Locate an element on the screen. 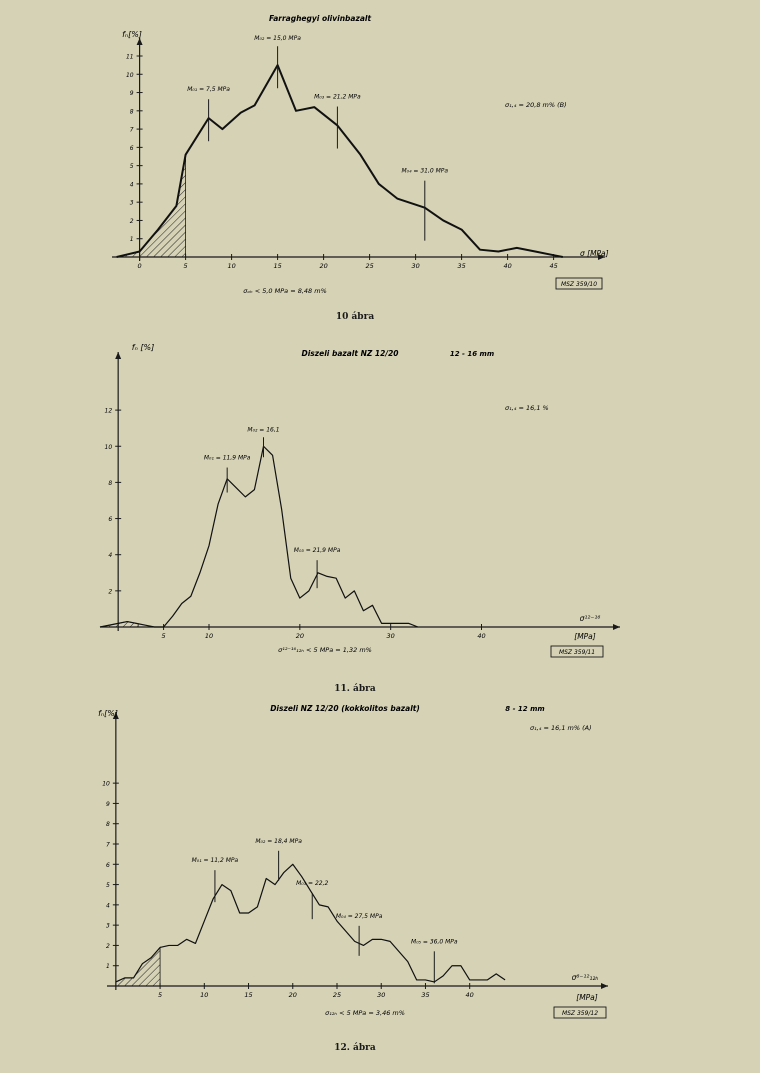  fig2-y-tick-label: 4 is located at coordinates (108, 905).